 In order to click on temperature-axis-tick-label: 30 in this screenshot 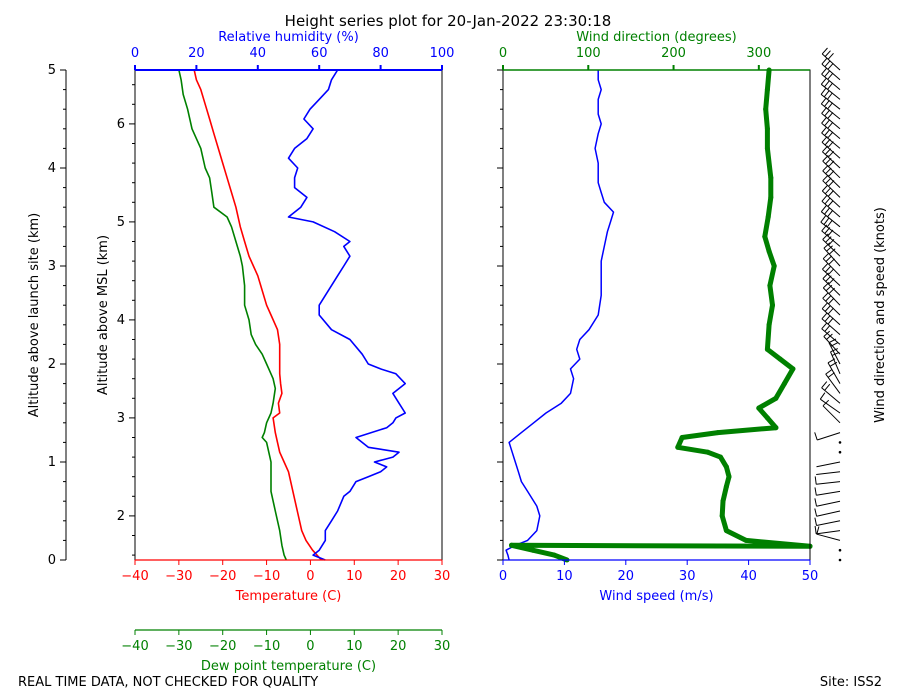, I will do `click(442, 576)`.